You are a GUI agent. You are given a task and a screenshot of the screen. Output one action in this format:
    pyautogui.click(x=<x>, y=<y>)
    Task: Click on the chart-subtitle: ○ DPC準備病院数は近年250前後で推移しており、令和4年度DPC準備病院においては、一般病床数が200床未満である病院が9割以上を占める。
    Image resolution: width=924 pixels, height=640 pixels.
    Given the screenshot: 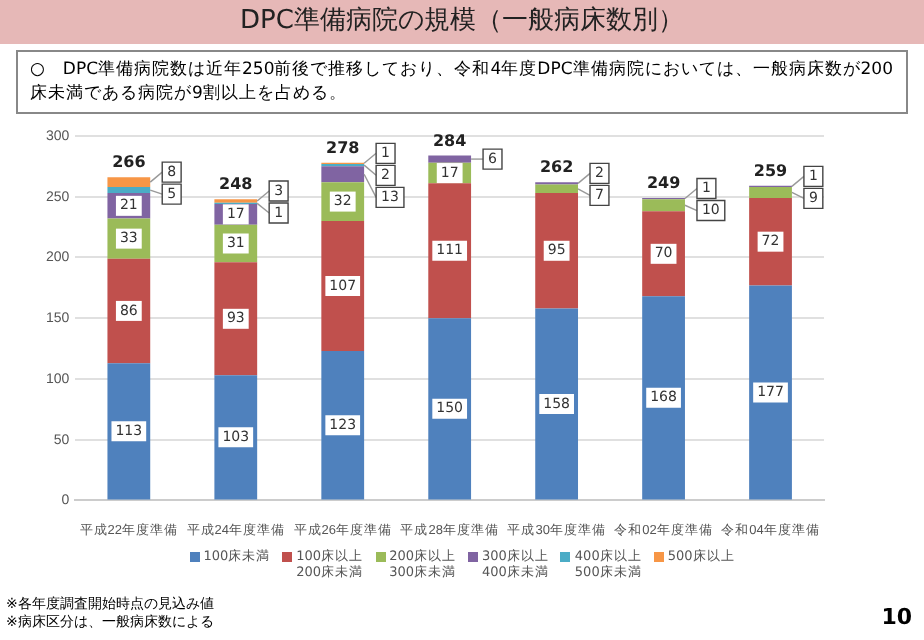 What is the action you would take?
    pyautogui.click(x=462, y=82)
    